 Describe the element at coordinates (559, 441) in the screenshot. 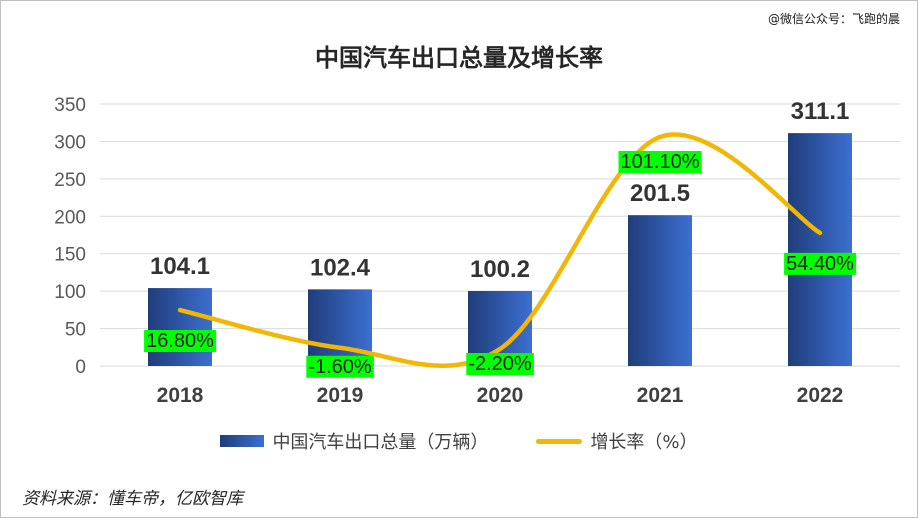

I see `legend-line-swatch` at that location.